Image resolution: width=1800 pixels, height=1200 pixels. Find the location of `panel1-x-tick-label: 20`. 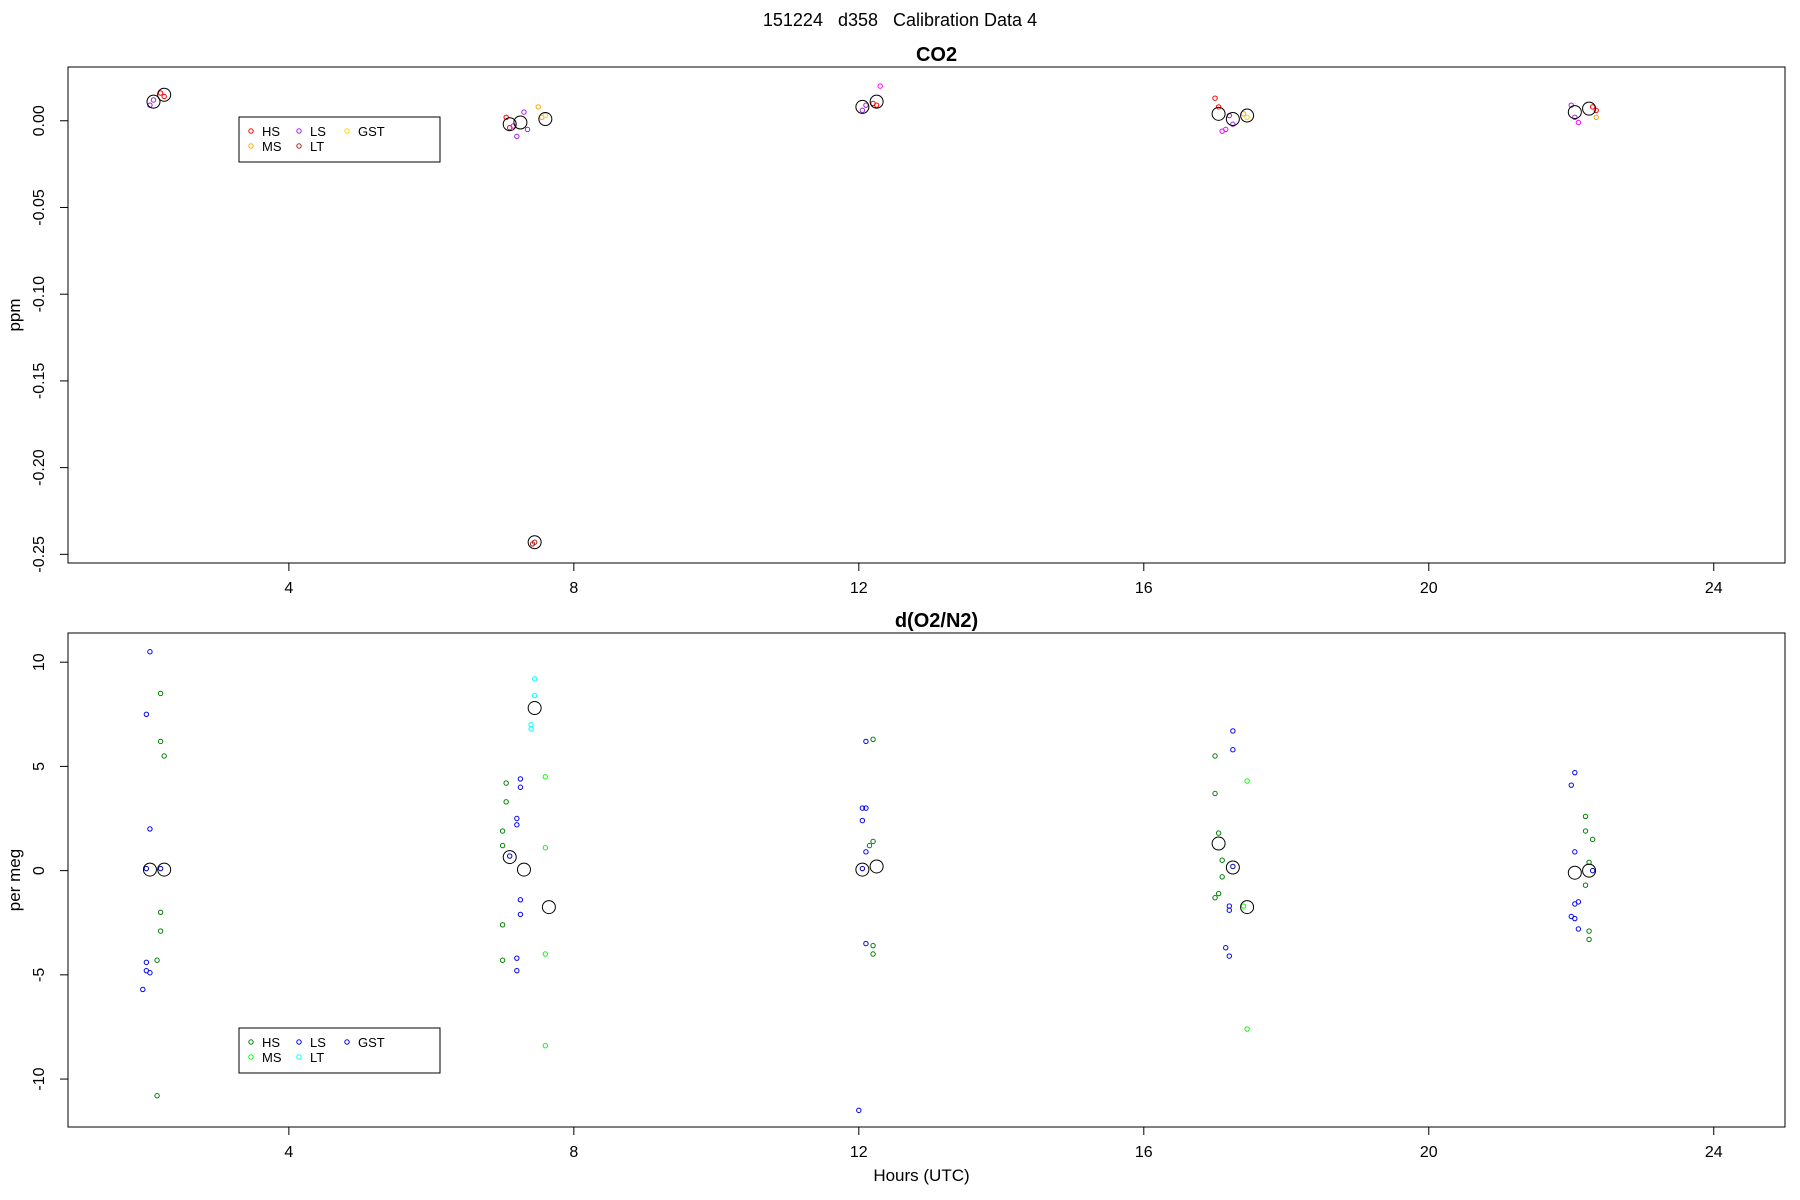

panel1-x-tick-label: 20 is located at coordinates (1429, 588).